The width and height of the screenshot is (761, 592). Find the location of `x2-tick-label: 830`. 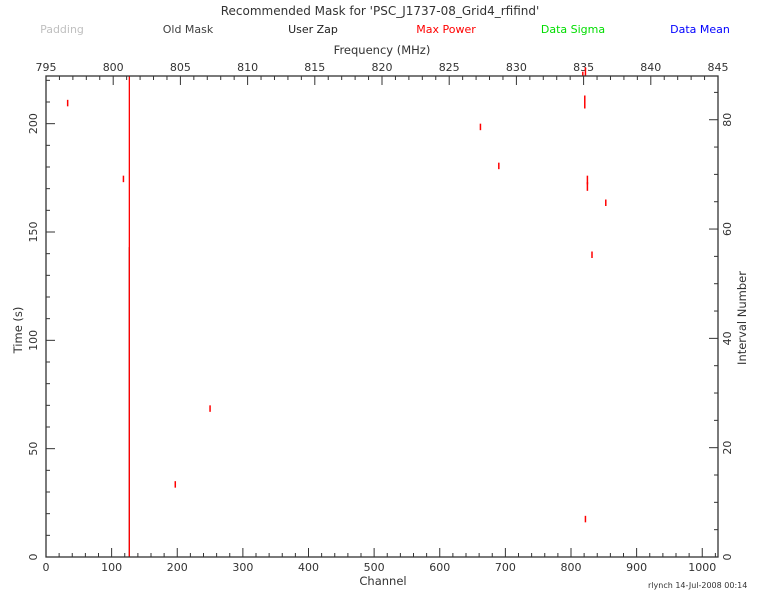

x2-tick-label: 830 is located at coordinates (516, 67).